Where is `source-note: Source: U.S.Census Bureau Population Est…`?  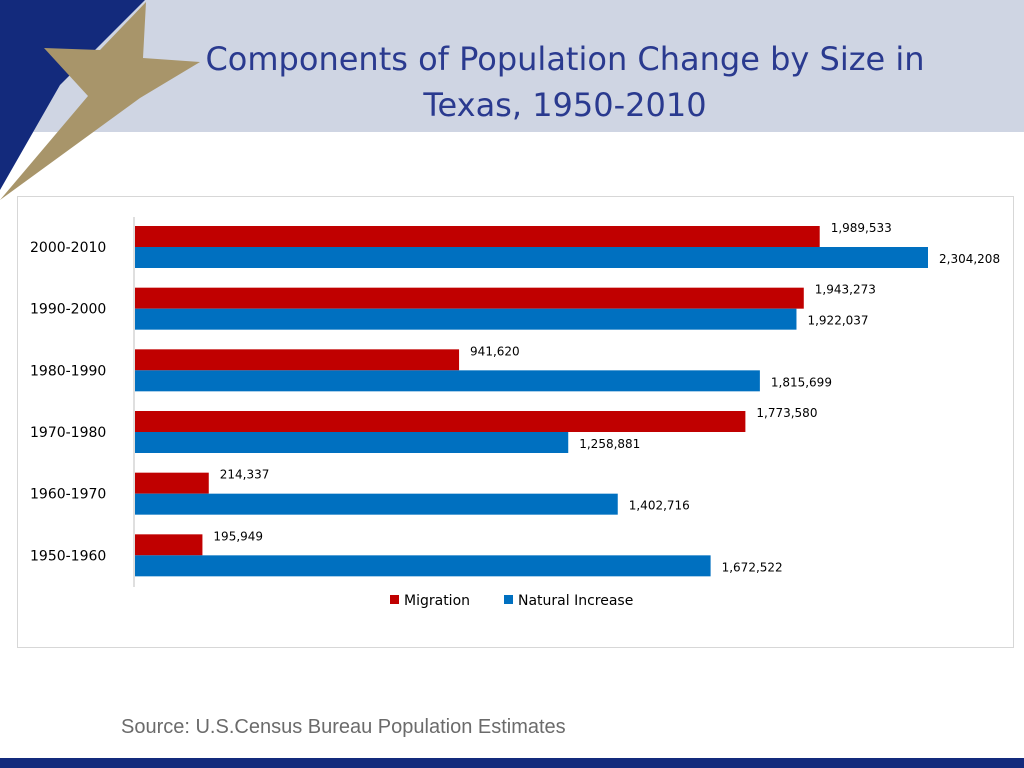 source-note: Source: U.S.Census Bureau Population Est… is located at coordinates (343, 727).